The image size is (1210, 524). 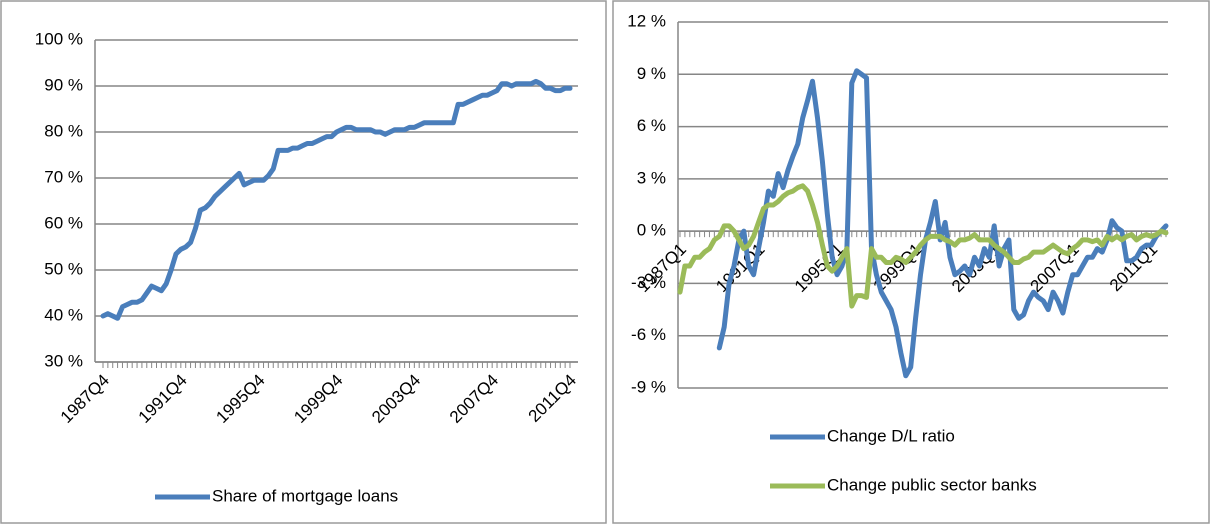 I want to click on y-tick-label: -3 %, so click(x=648, y=282).